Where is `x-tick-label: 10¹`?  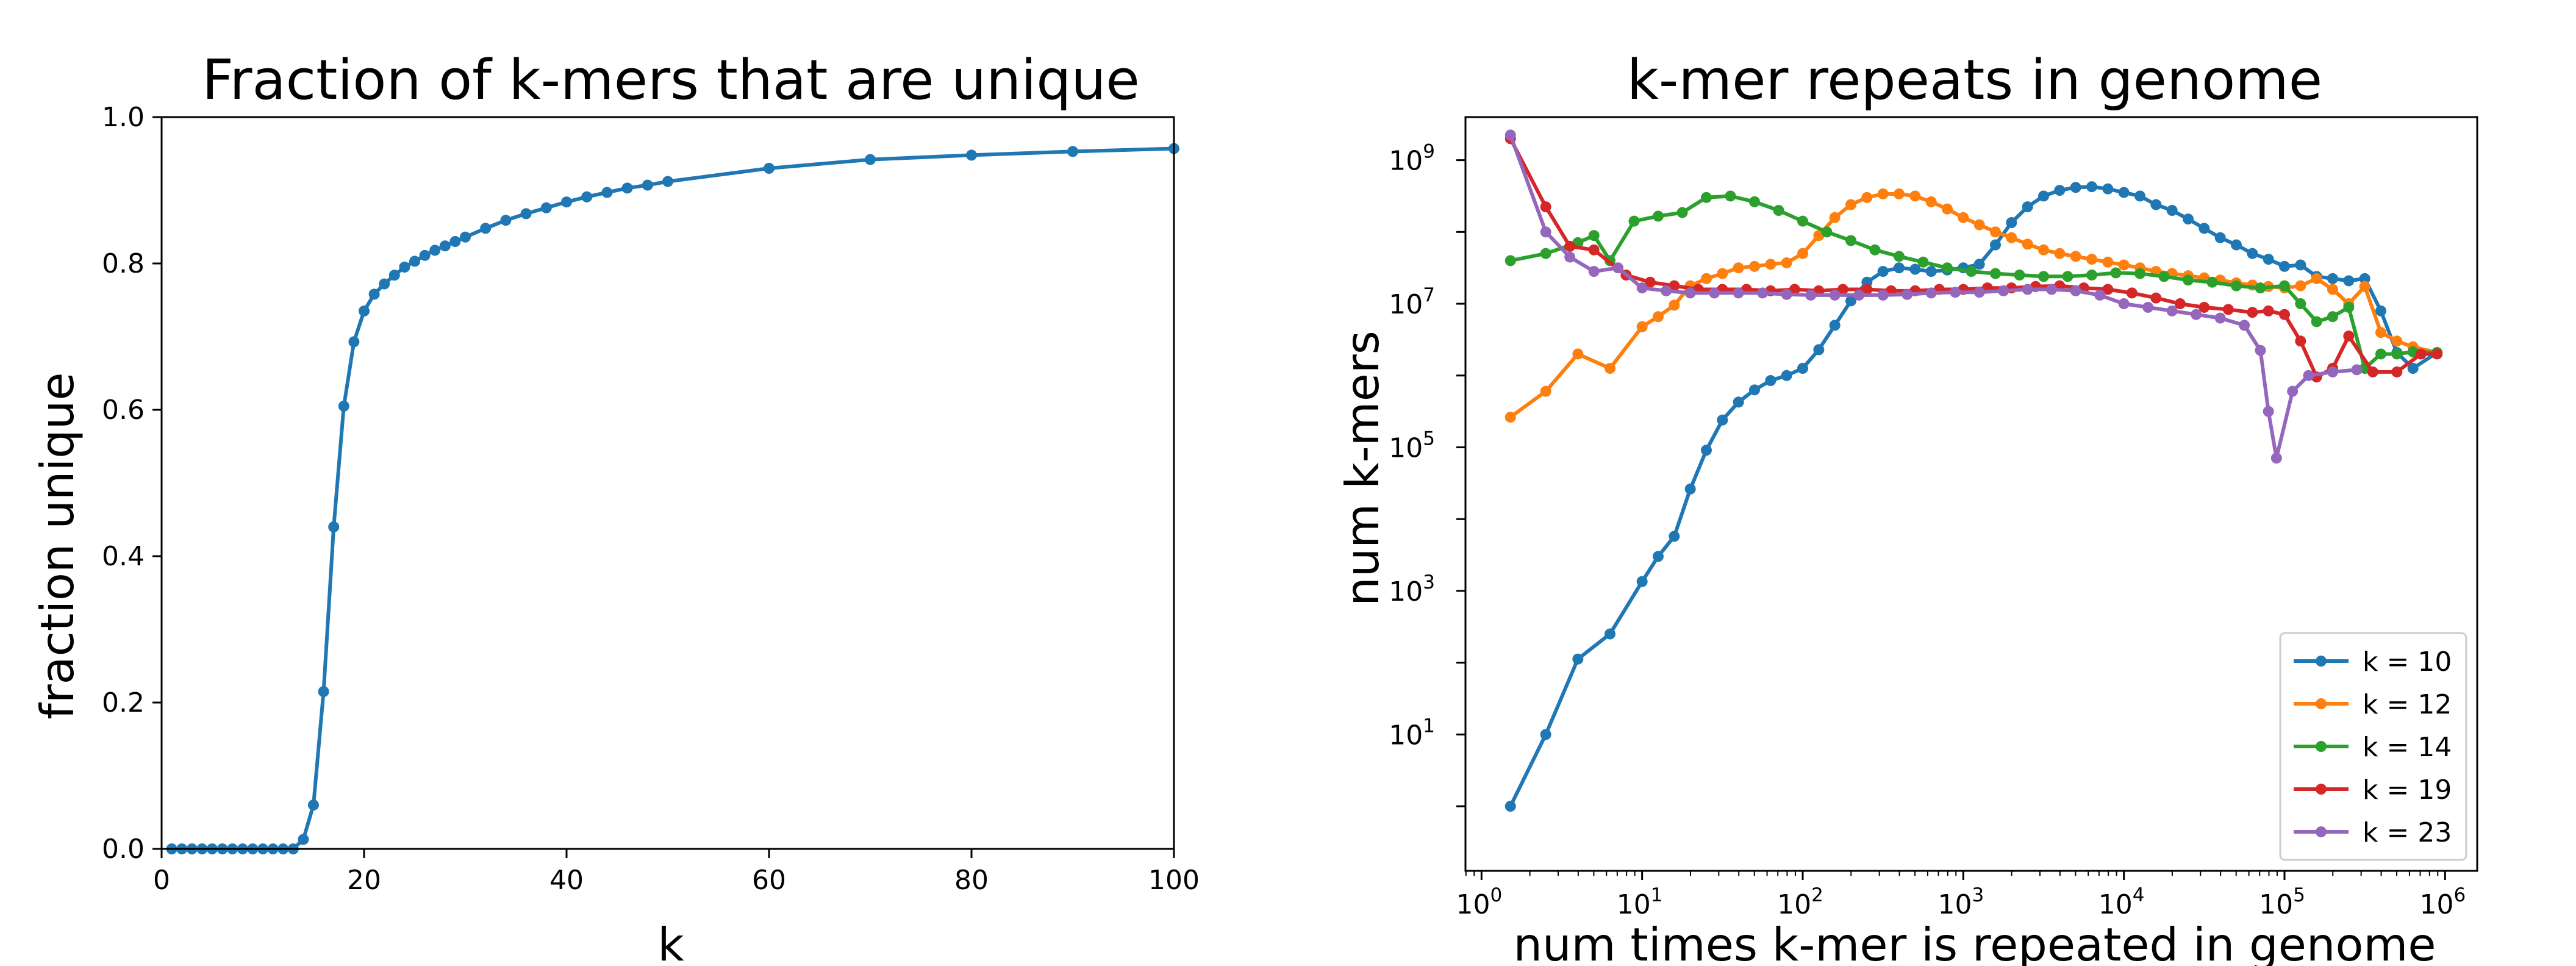 x-tick-label: 10¹ is located at coordinates (1640, 902).